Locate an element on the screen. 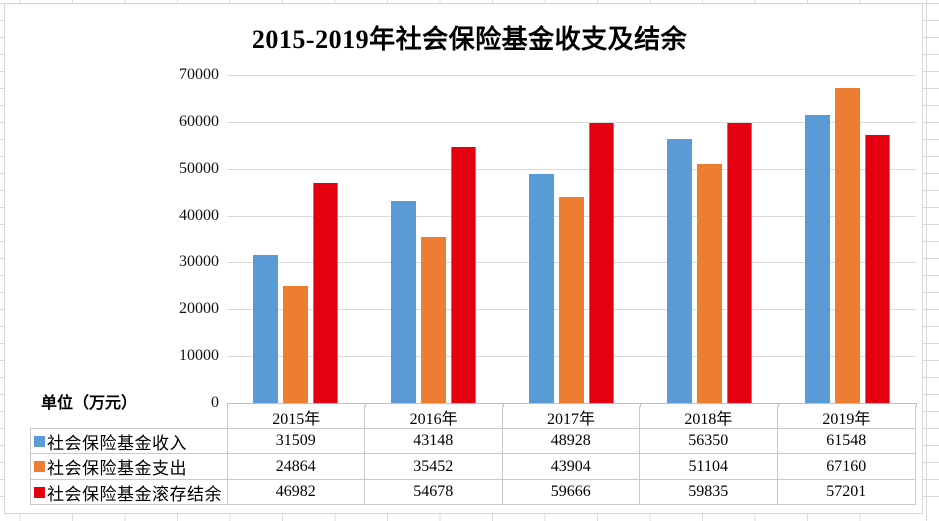  y-axis-tick-label: 60000 is located at coordinates (199, 121).